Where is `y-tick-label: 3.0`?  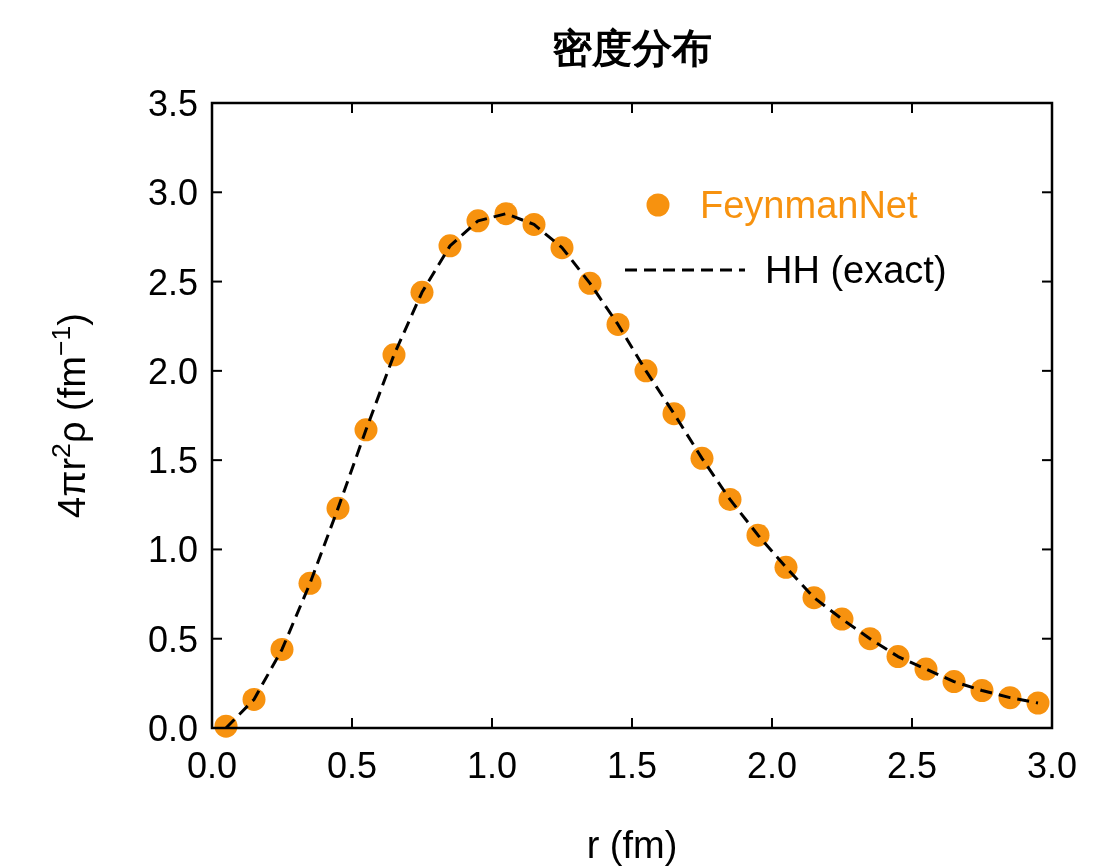
y-tick-label: 3.0 is located at coordinates (172, 193).